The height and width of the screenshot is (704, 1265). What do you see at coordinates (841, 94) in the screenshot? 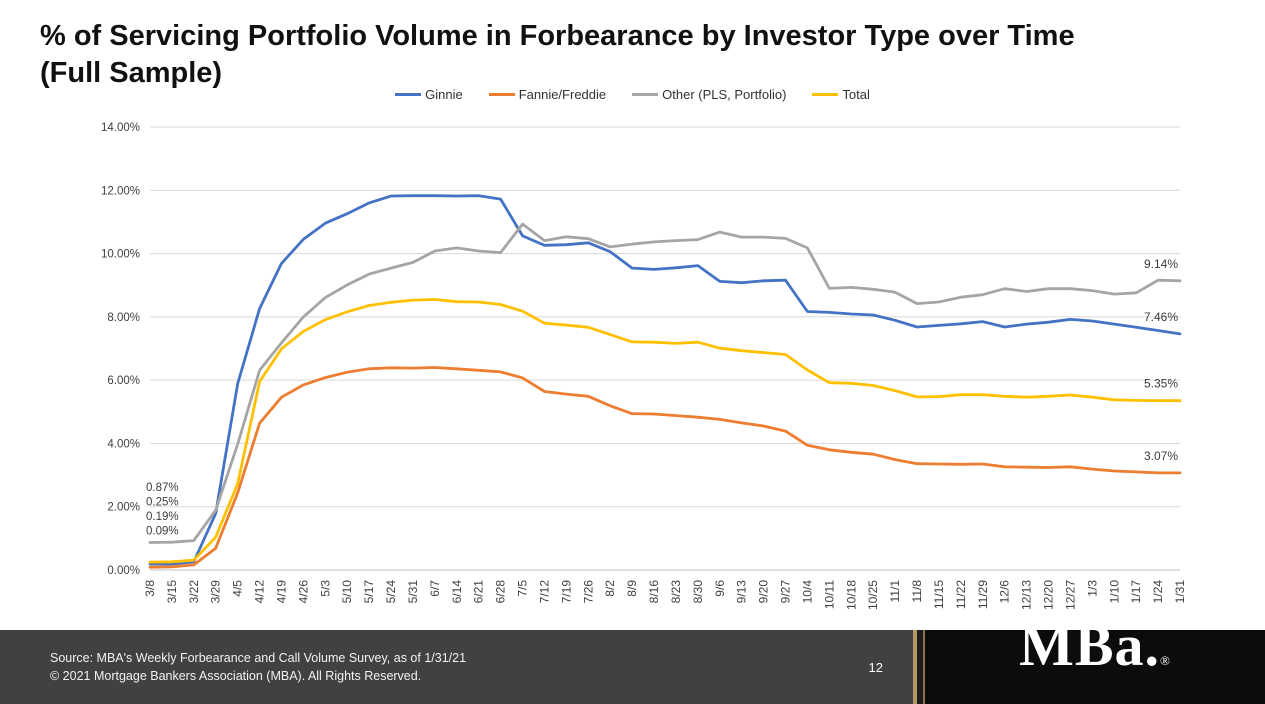
I see `legend-item-3: Total` at bounding box center [841, 94].